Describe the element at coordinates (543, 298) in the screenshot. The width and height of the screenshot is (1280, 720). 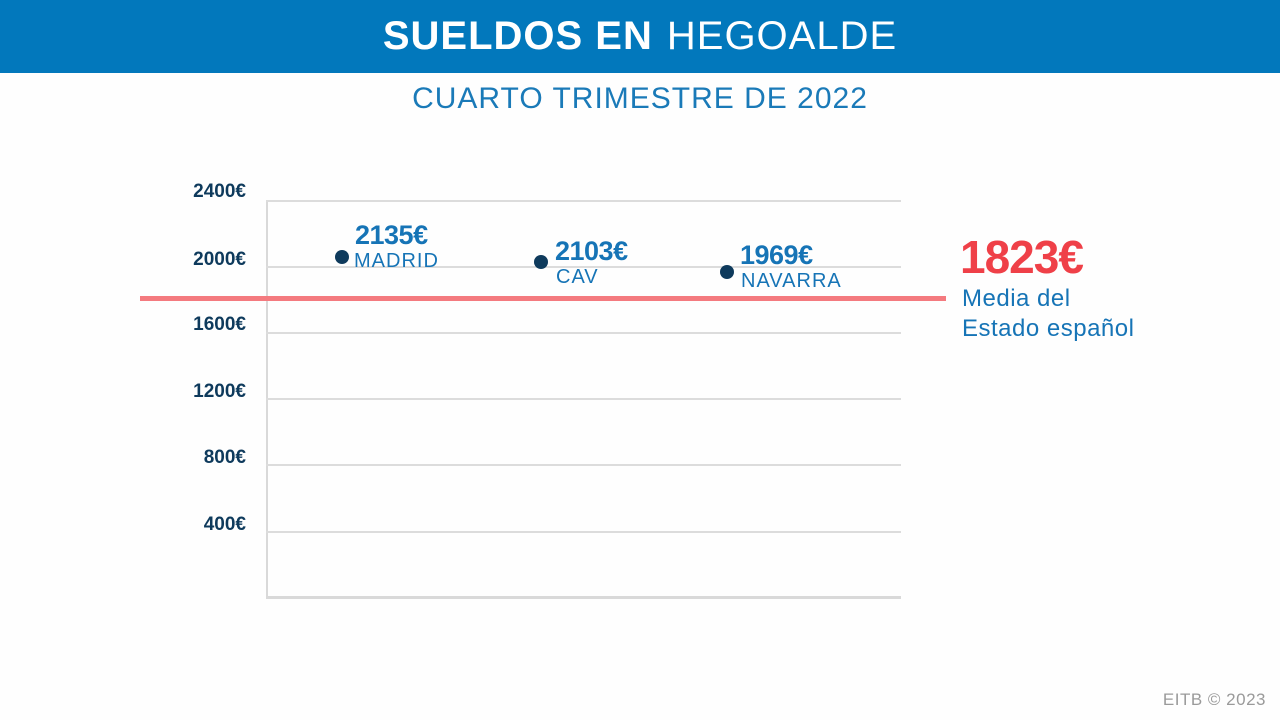
I see `average-reference-line` at that location.